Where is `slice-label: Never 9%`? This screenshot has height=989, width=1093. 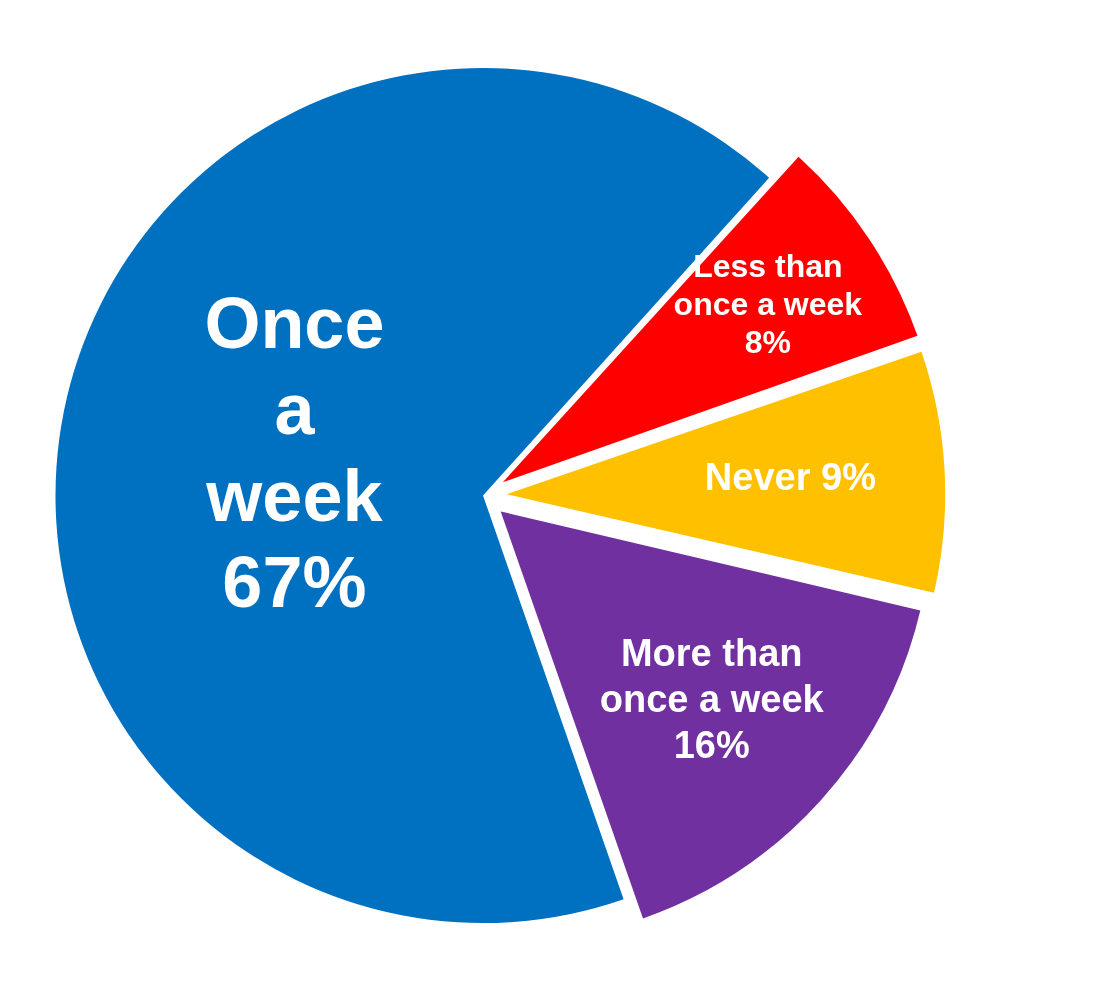 slice-label: Never 9% is located at coordinates (790, 476).